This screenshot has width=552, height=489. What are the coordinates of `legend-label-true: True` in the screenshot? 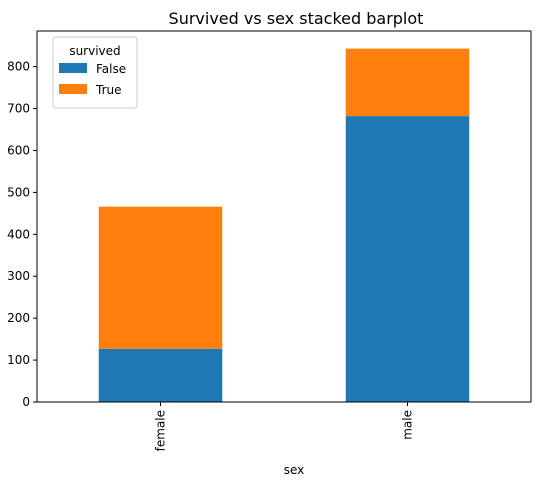 It's located at (108, 90).